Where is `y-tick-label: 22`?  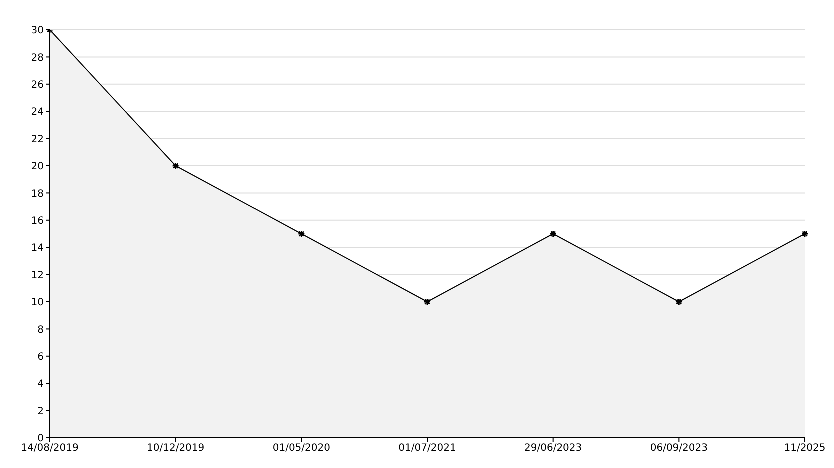 y-tick-label: 22 is located at coordinates (37, 140).